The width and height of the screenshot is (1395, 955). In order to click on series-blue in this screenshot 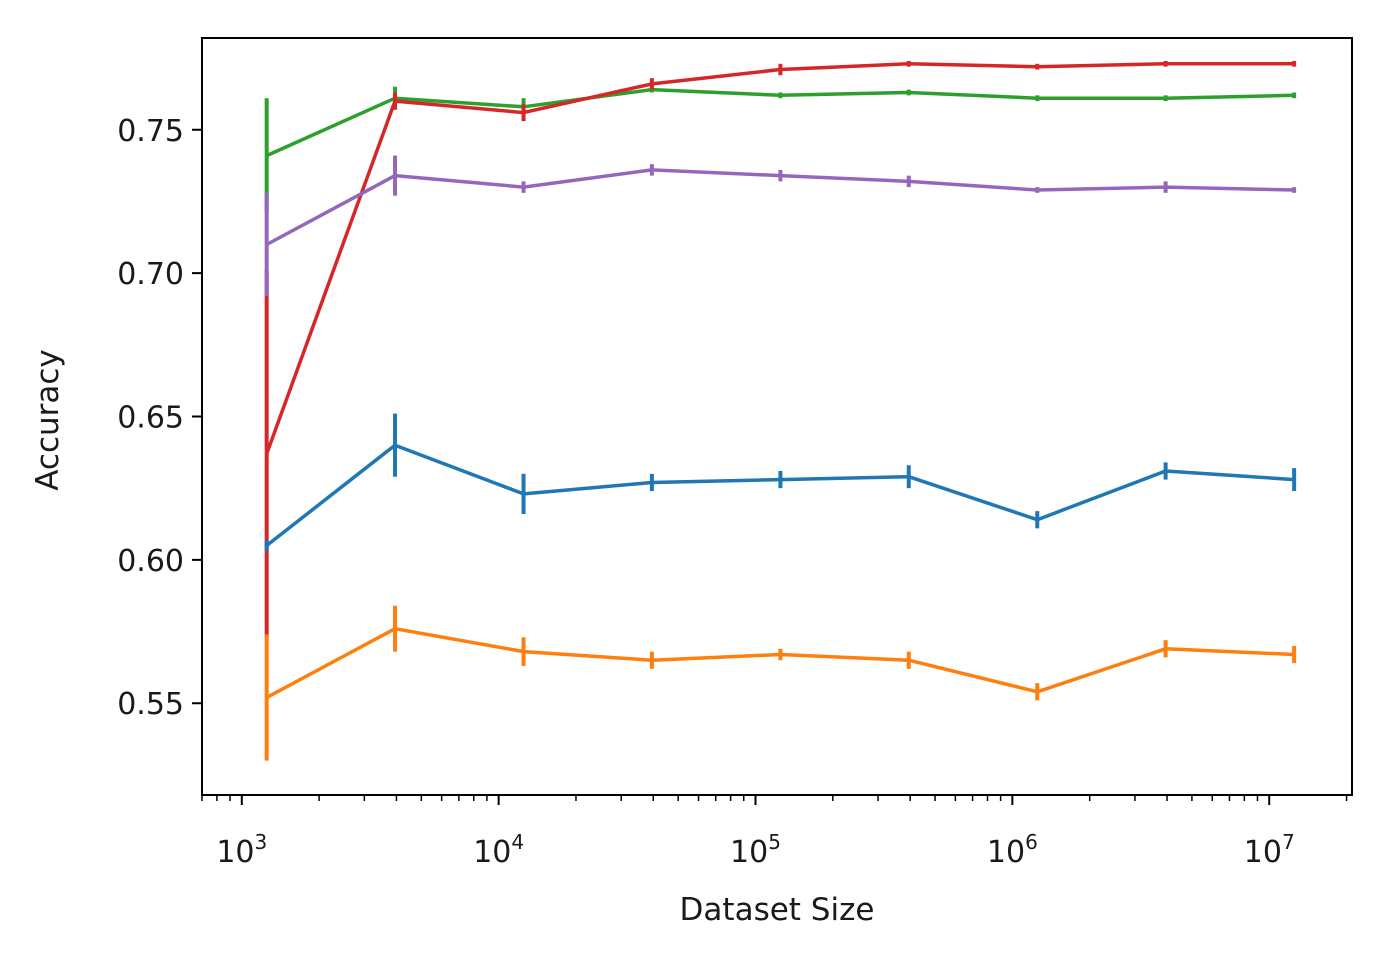, I will do `click(780, 482)`.